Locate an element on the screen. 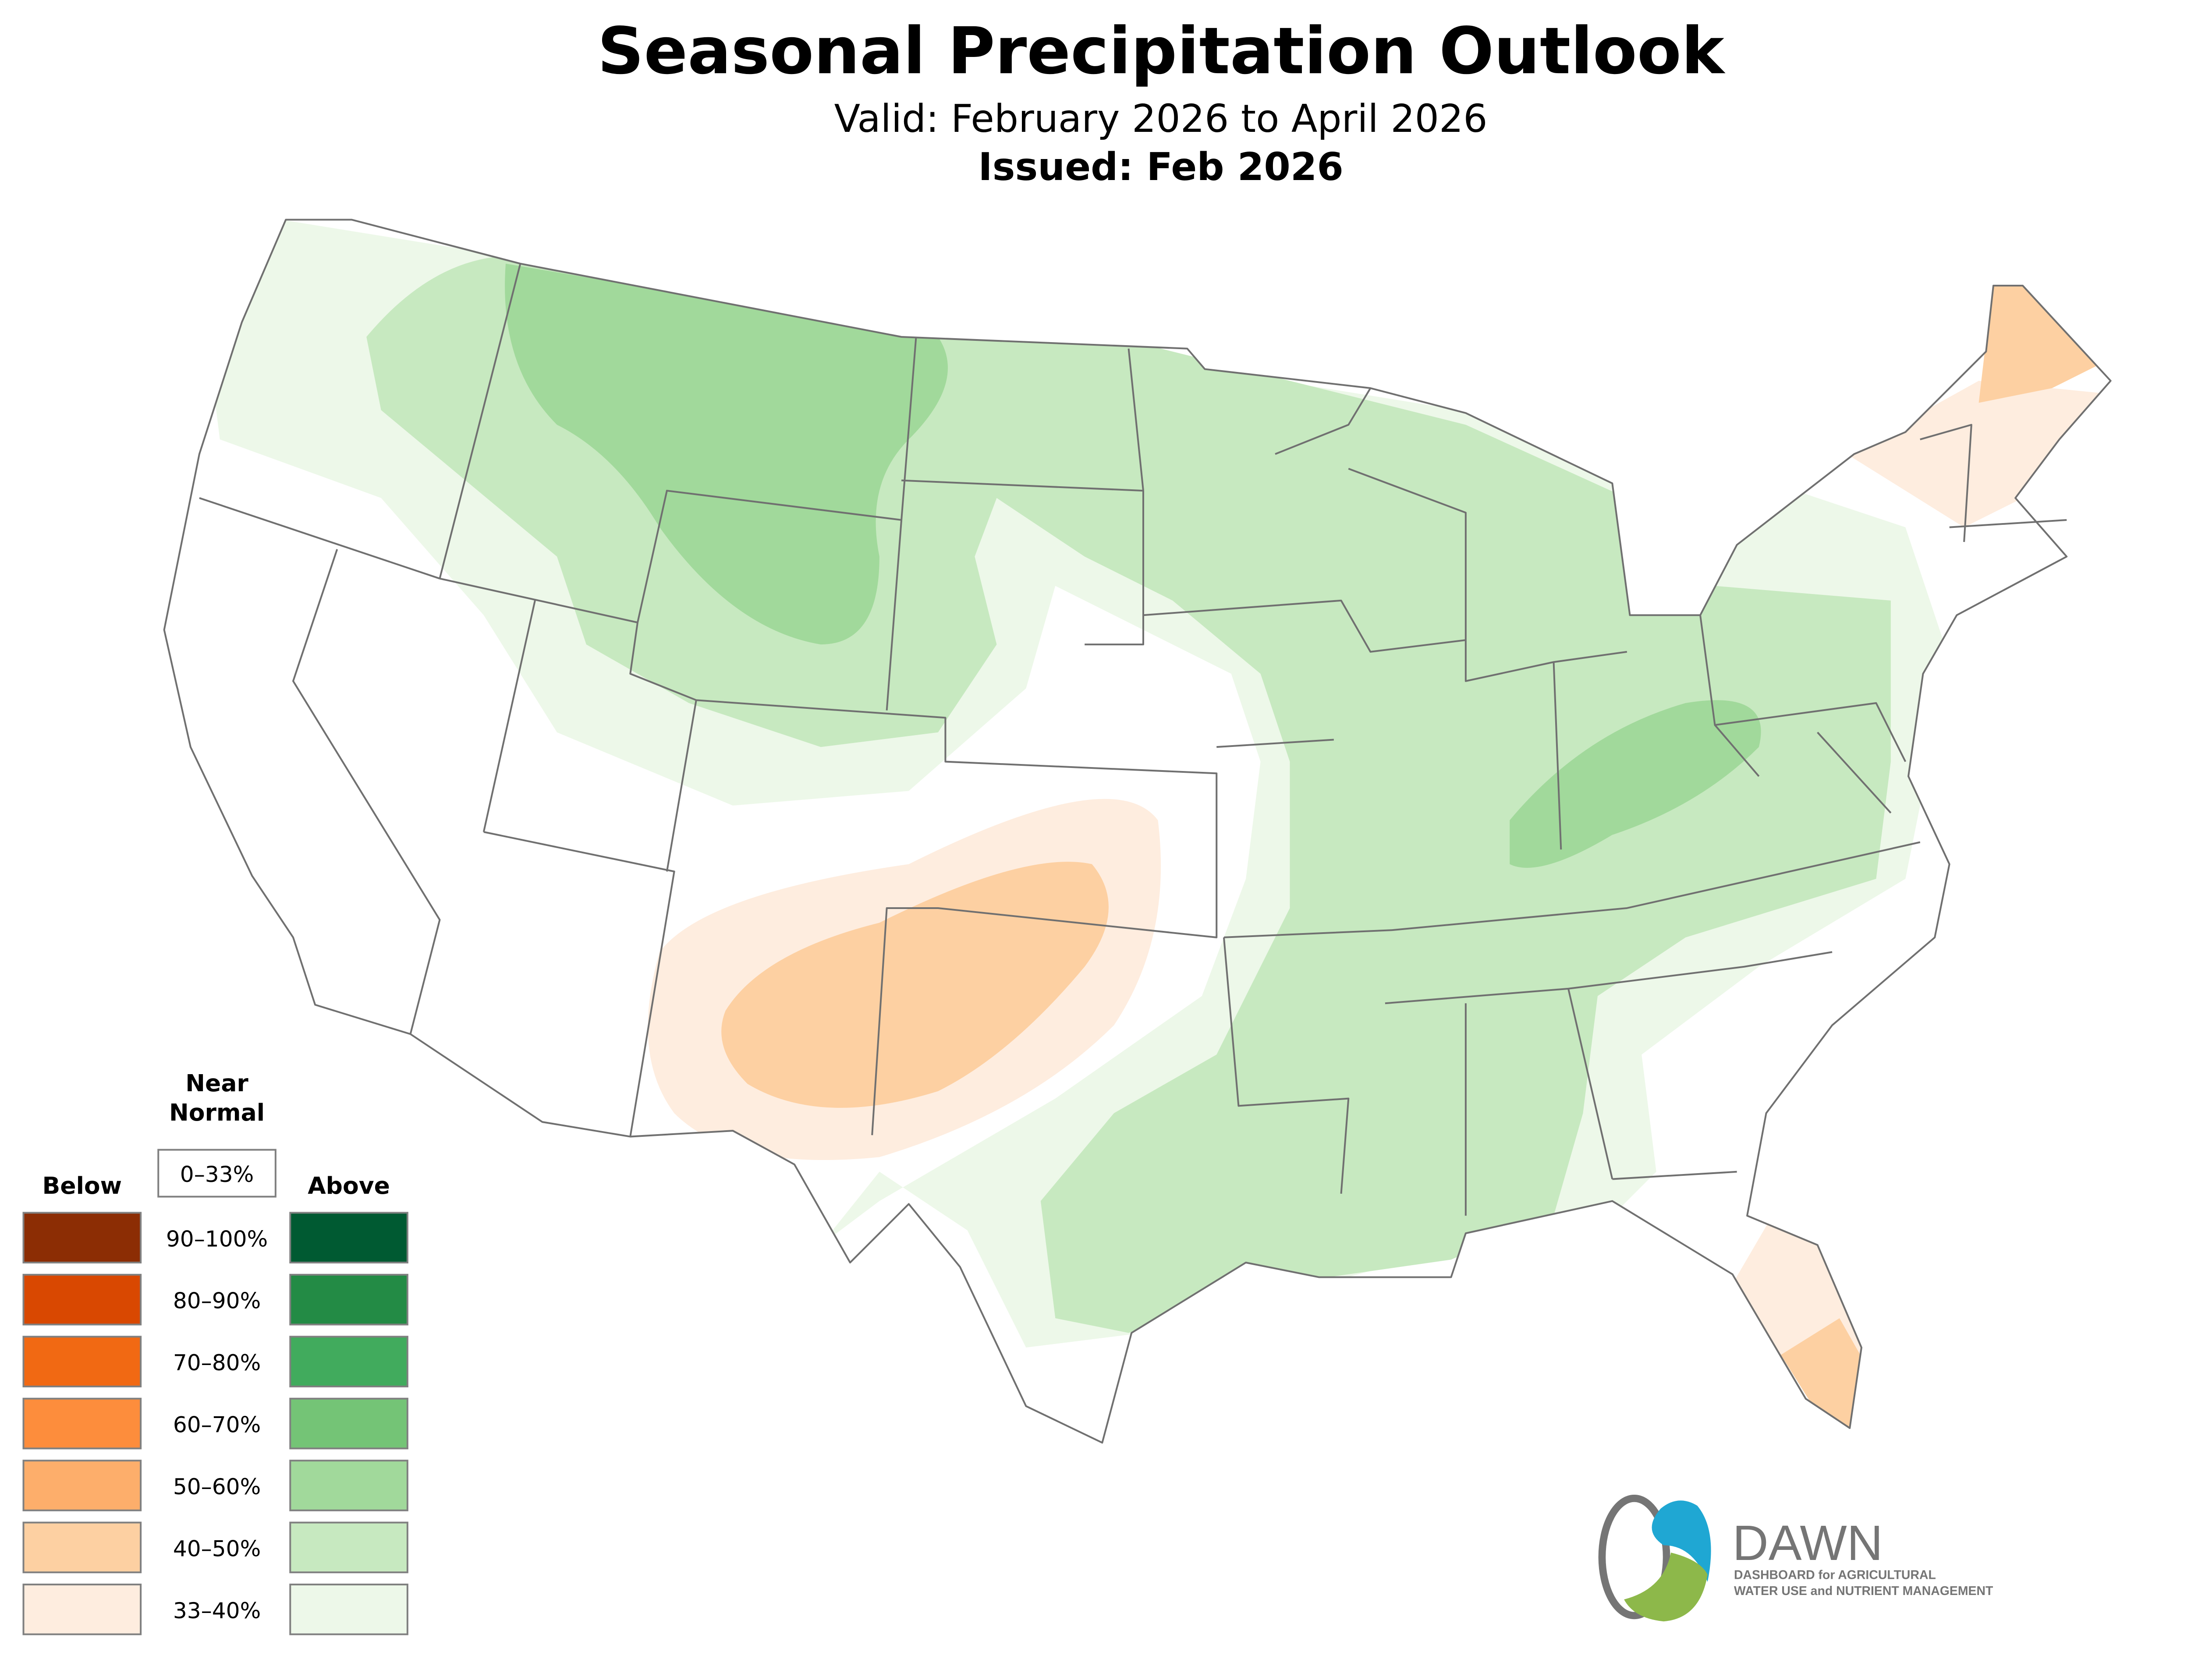 This screenshot has width=2191, height=1680. page-title: Seasonal Precipitation Outlook is located at coordinates (1161, 50).